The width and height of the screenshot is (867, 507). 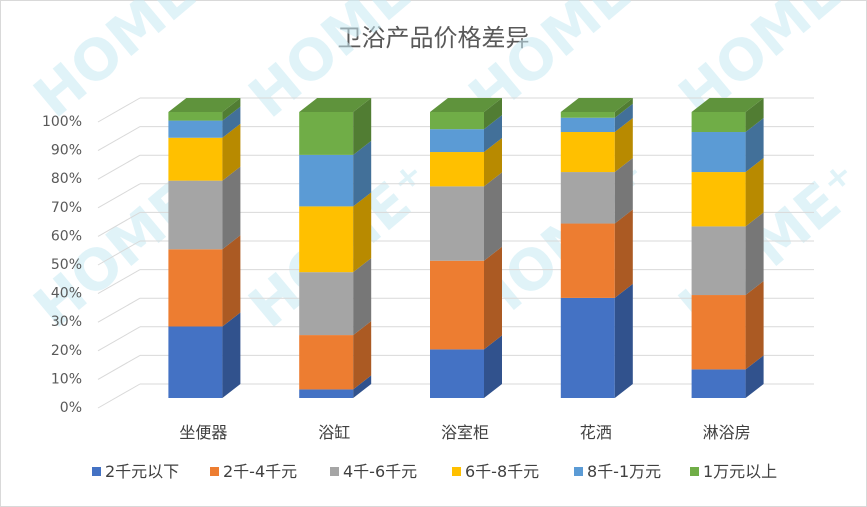 I want to click on x-tick-label: 淋浴房, so click(x=727, y=432).